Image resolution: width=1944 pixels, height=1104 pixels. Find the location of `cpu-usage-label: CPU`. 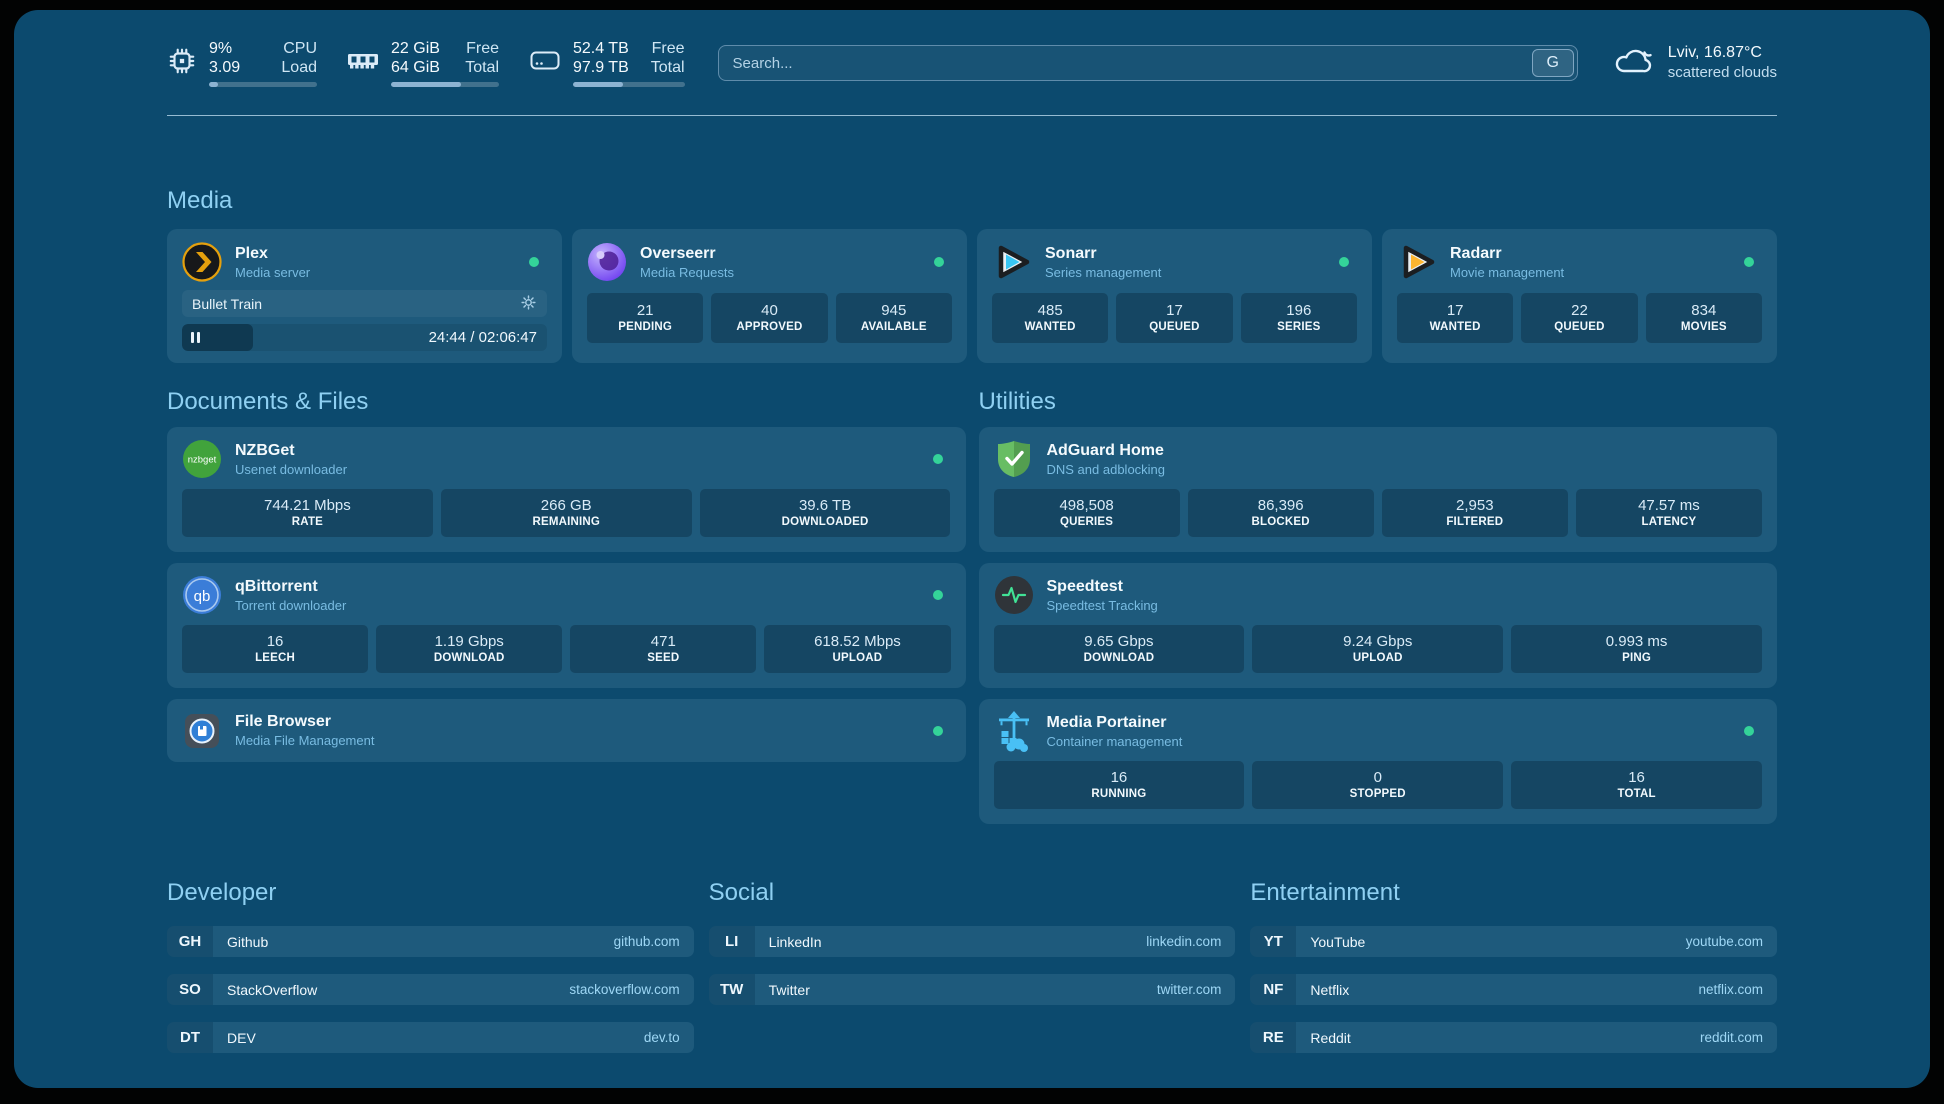

cpu-usage-label: CPU is located at coordinates (300, 48).